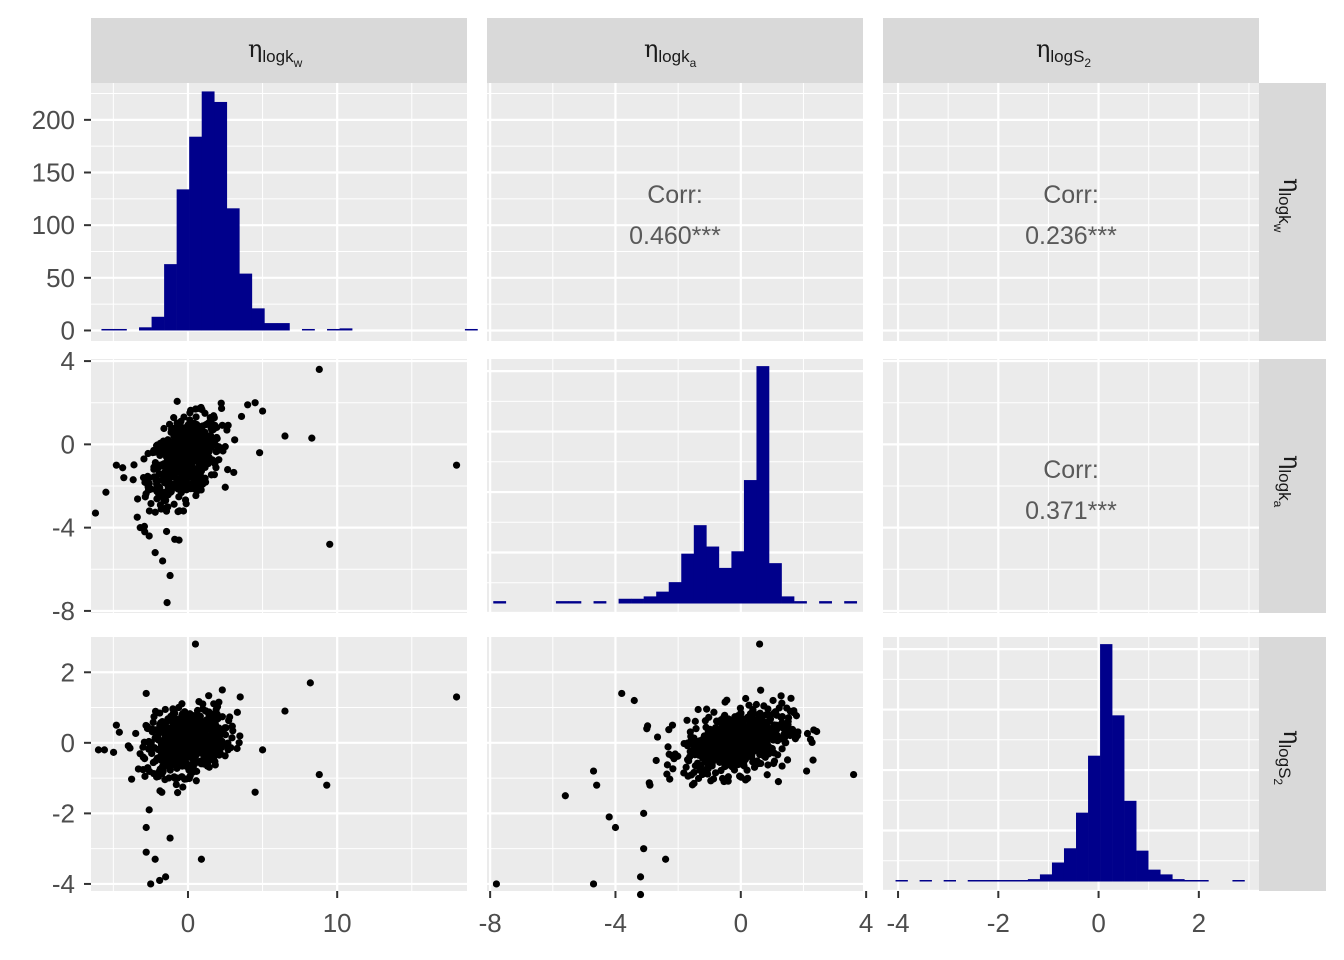 The image size is (1344, 960). I want to click on x-tick-label: -4, so click(897, 923).